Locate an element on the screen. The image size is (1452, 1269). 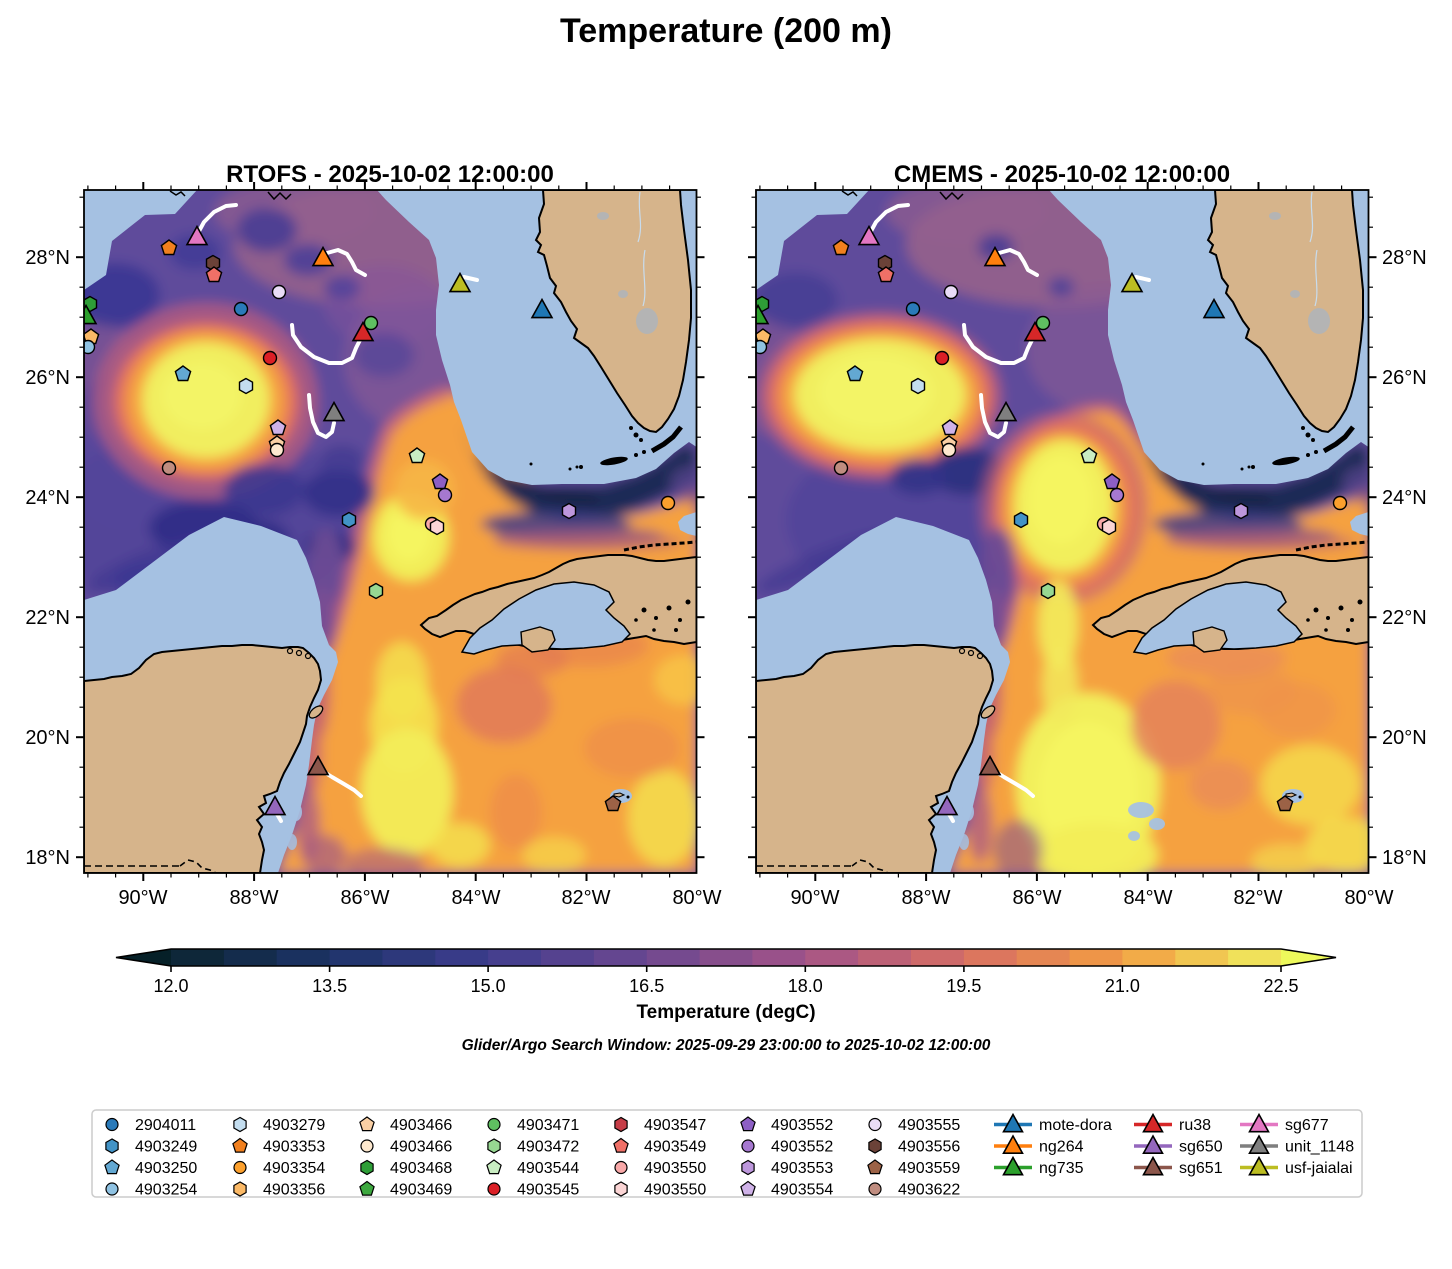
svg-text: 16.5 is located at coordinates (646, 986).